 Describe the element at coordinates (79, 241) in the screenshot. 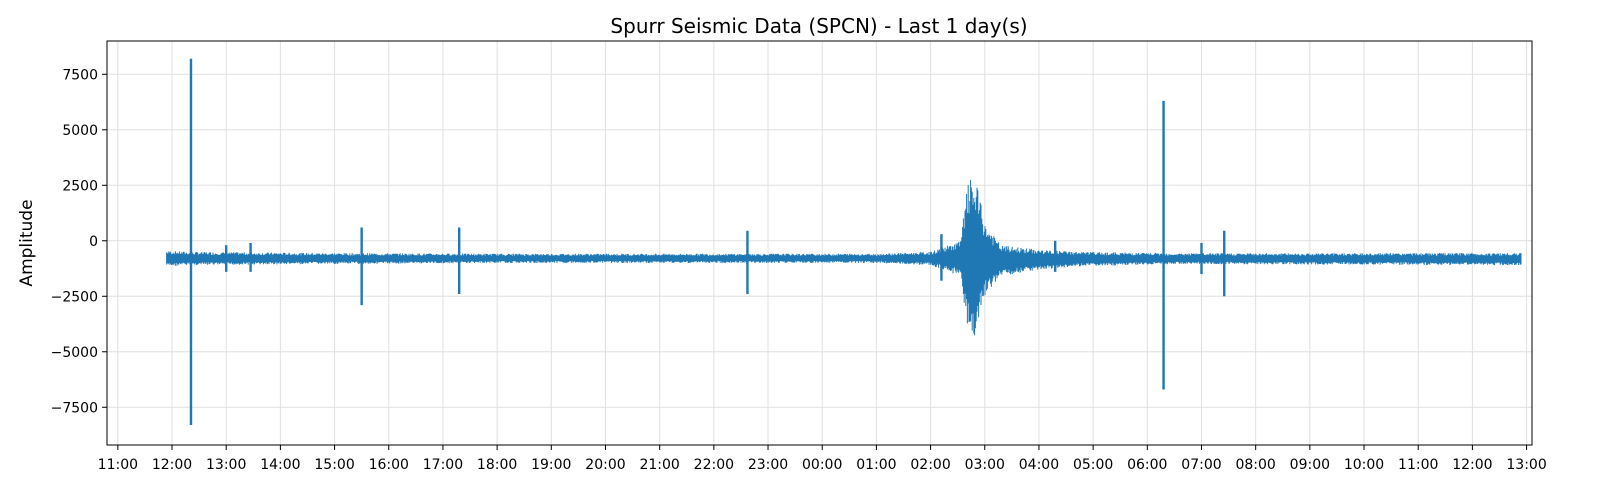

I see `y-axis-ticks: −7500 −5000 −2500 0 2500 5000 7500` at that location.